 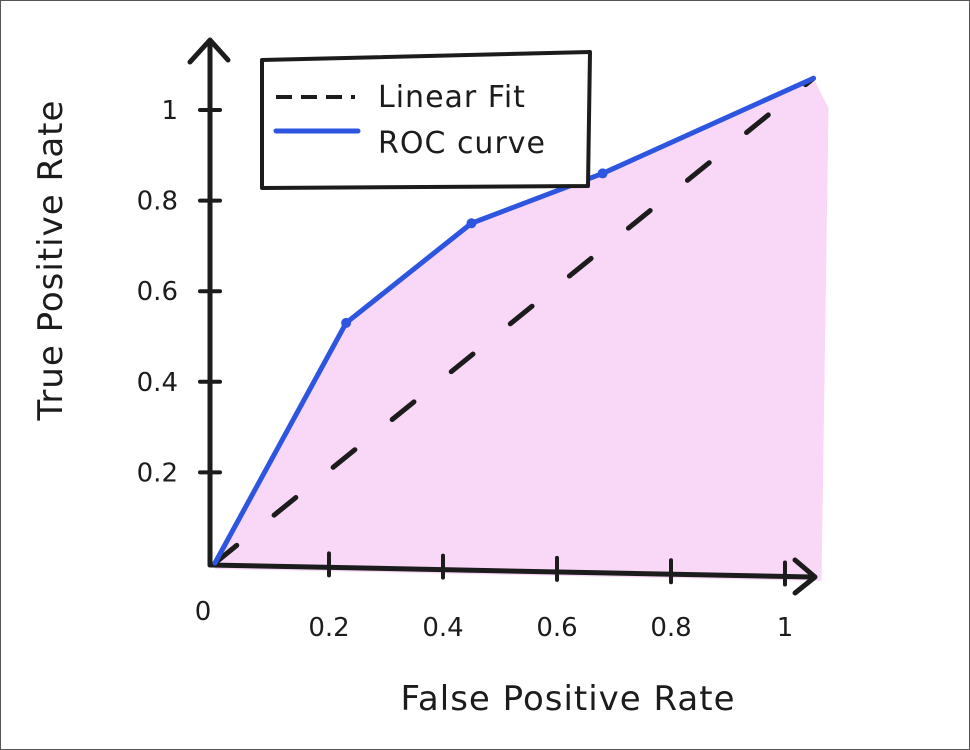 I want to click on x-axis-title: False Positive Rate, so click(x=568, y=699).